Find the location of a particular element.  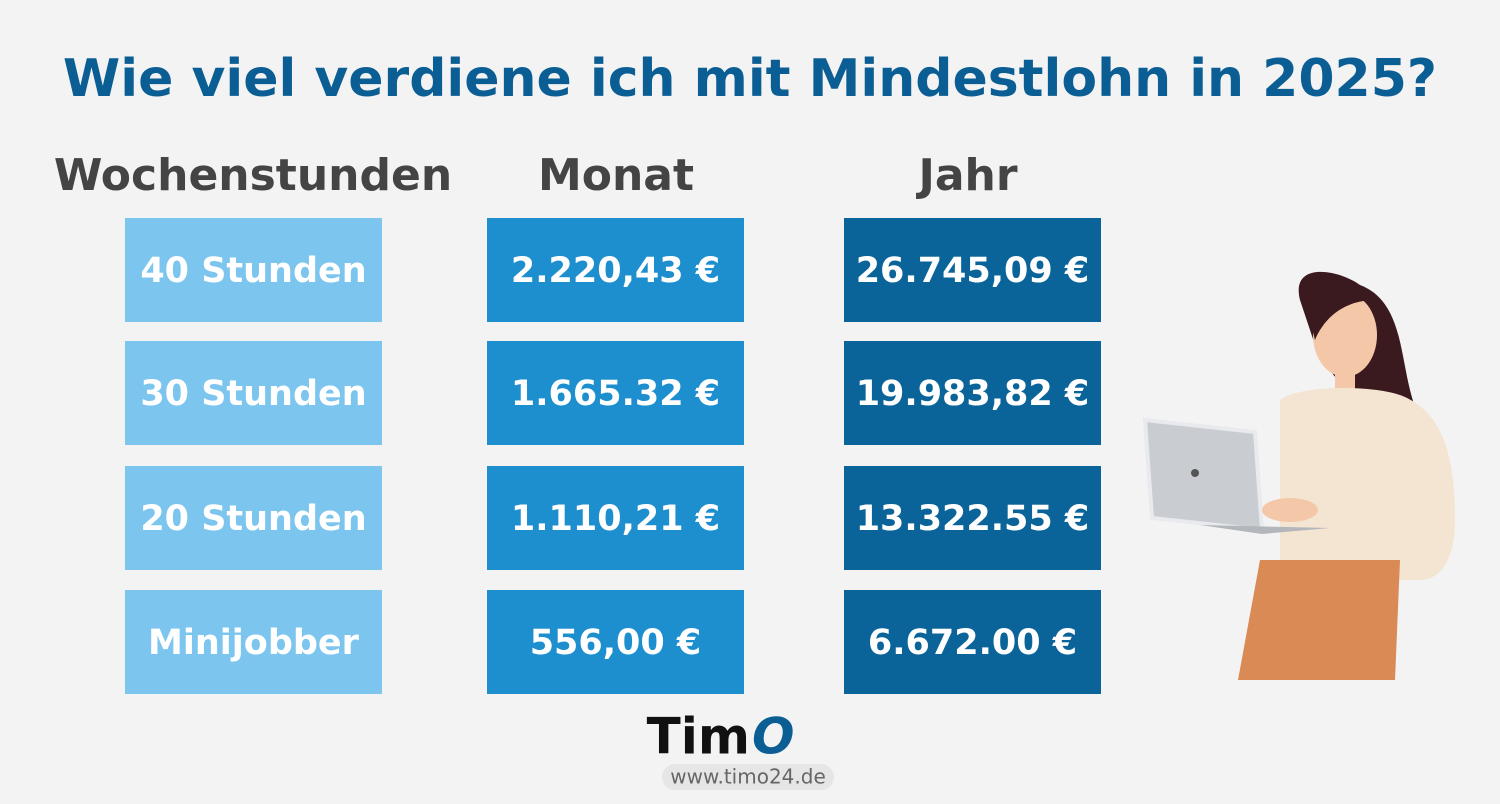

illustration is located at coordinates (1298, 475).